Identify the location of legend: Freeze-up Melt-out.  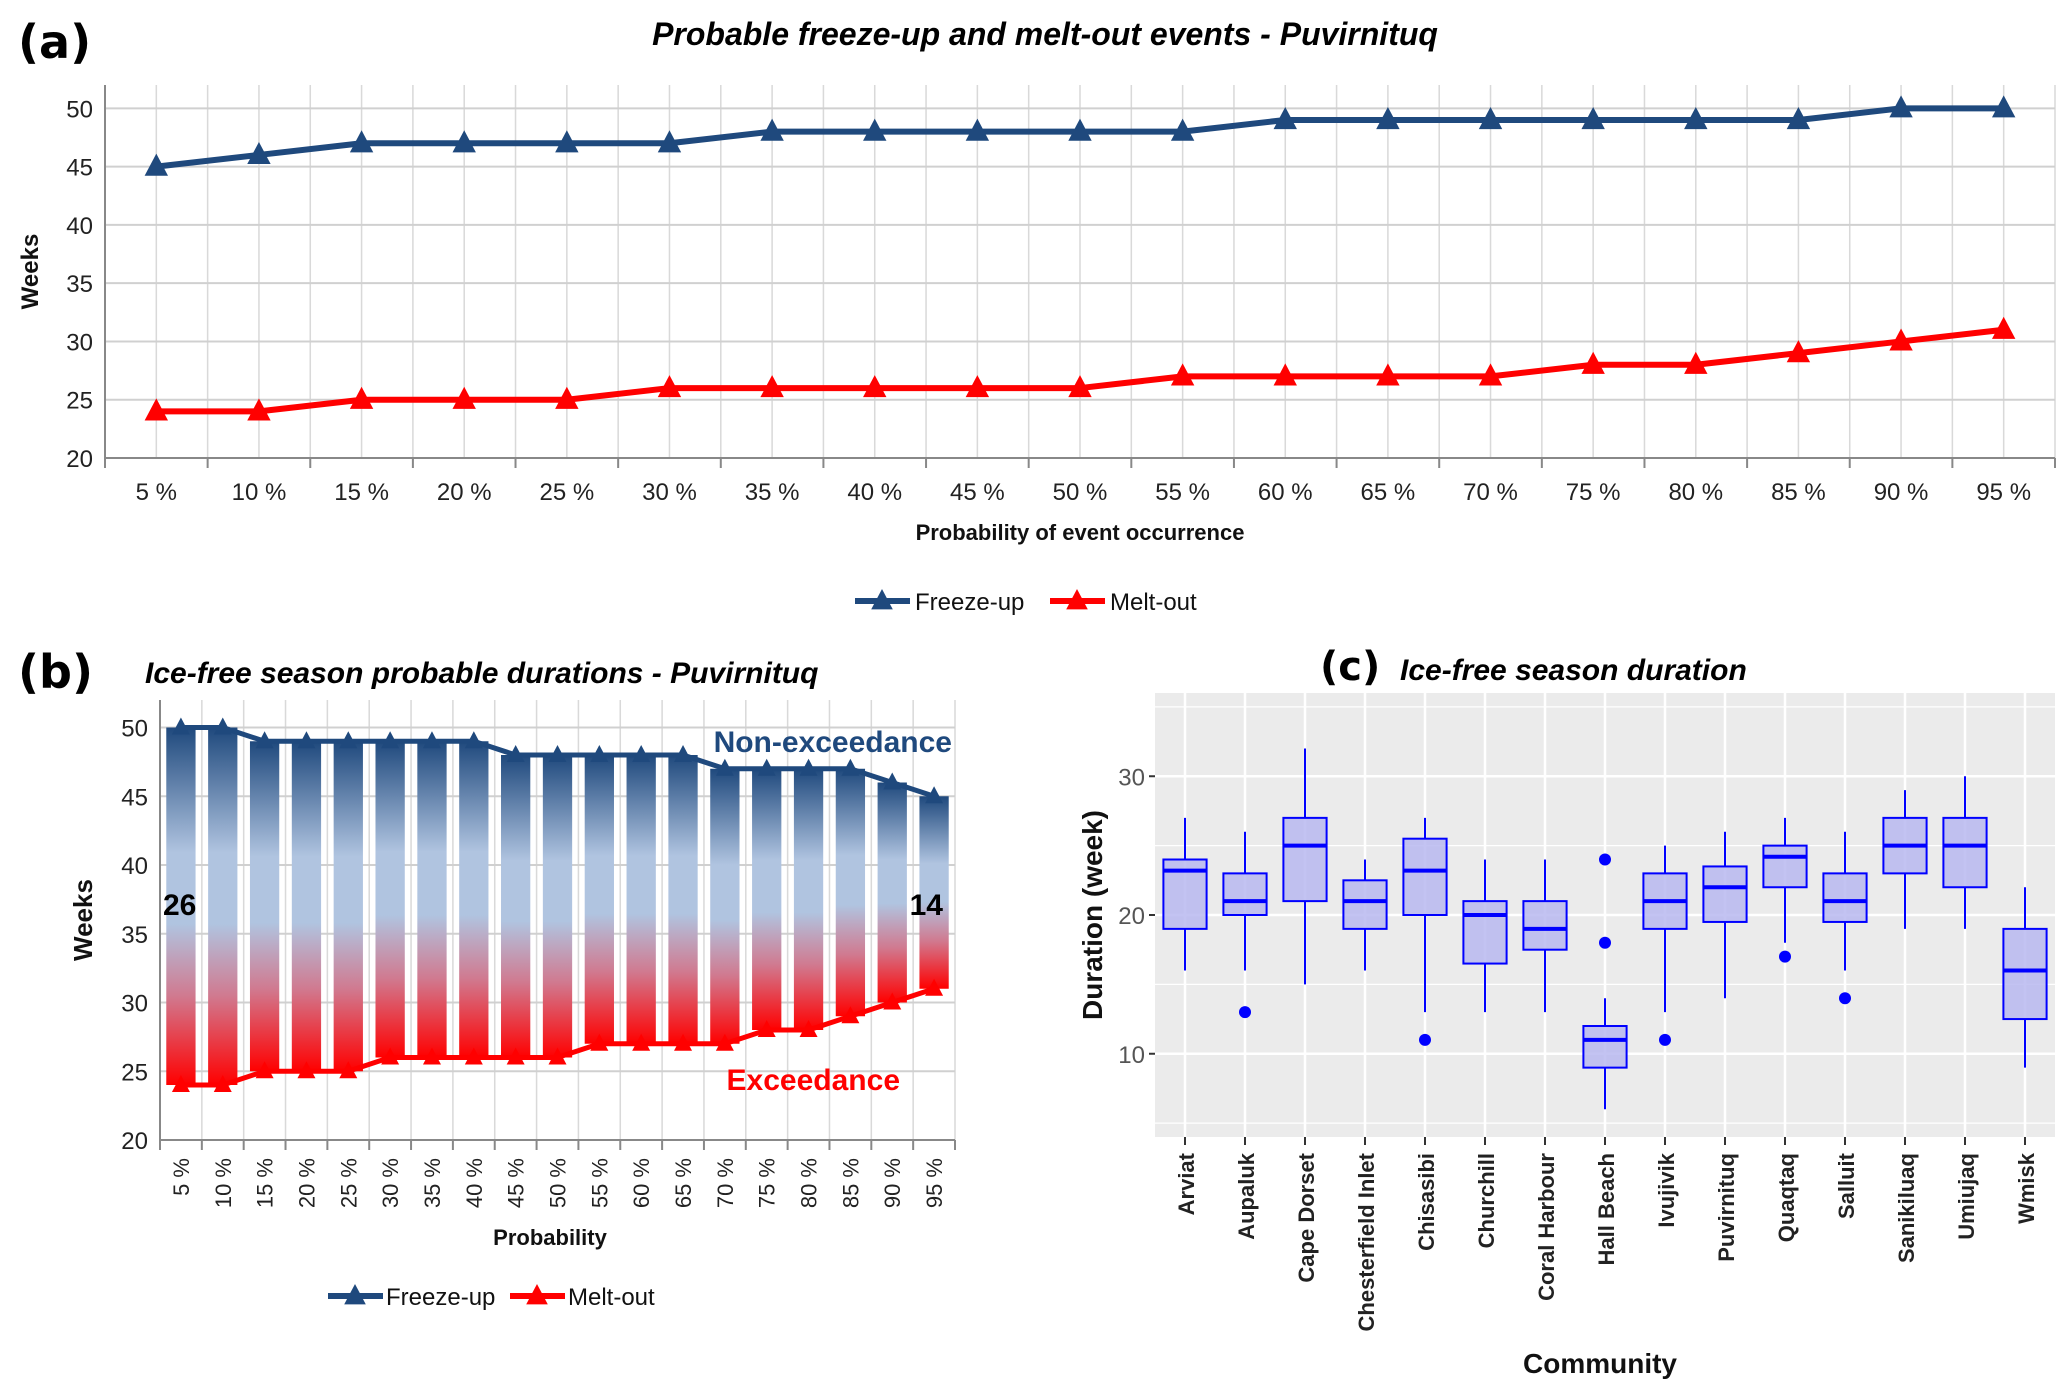
(1026, 602).